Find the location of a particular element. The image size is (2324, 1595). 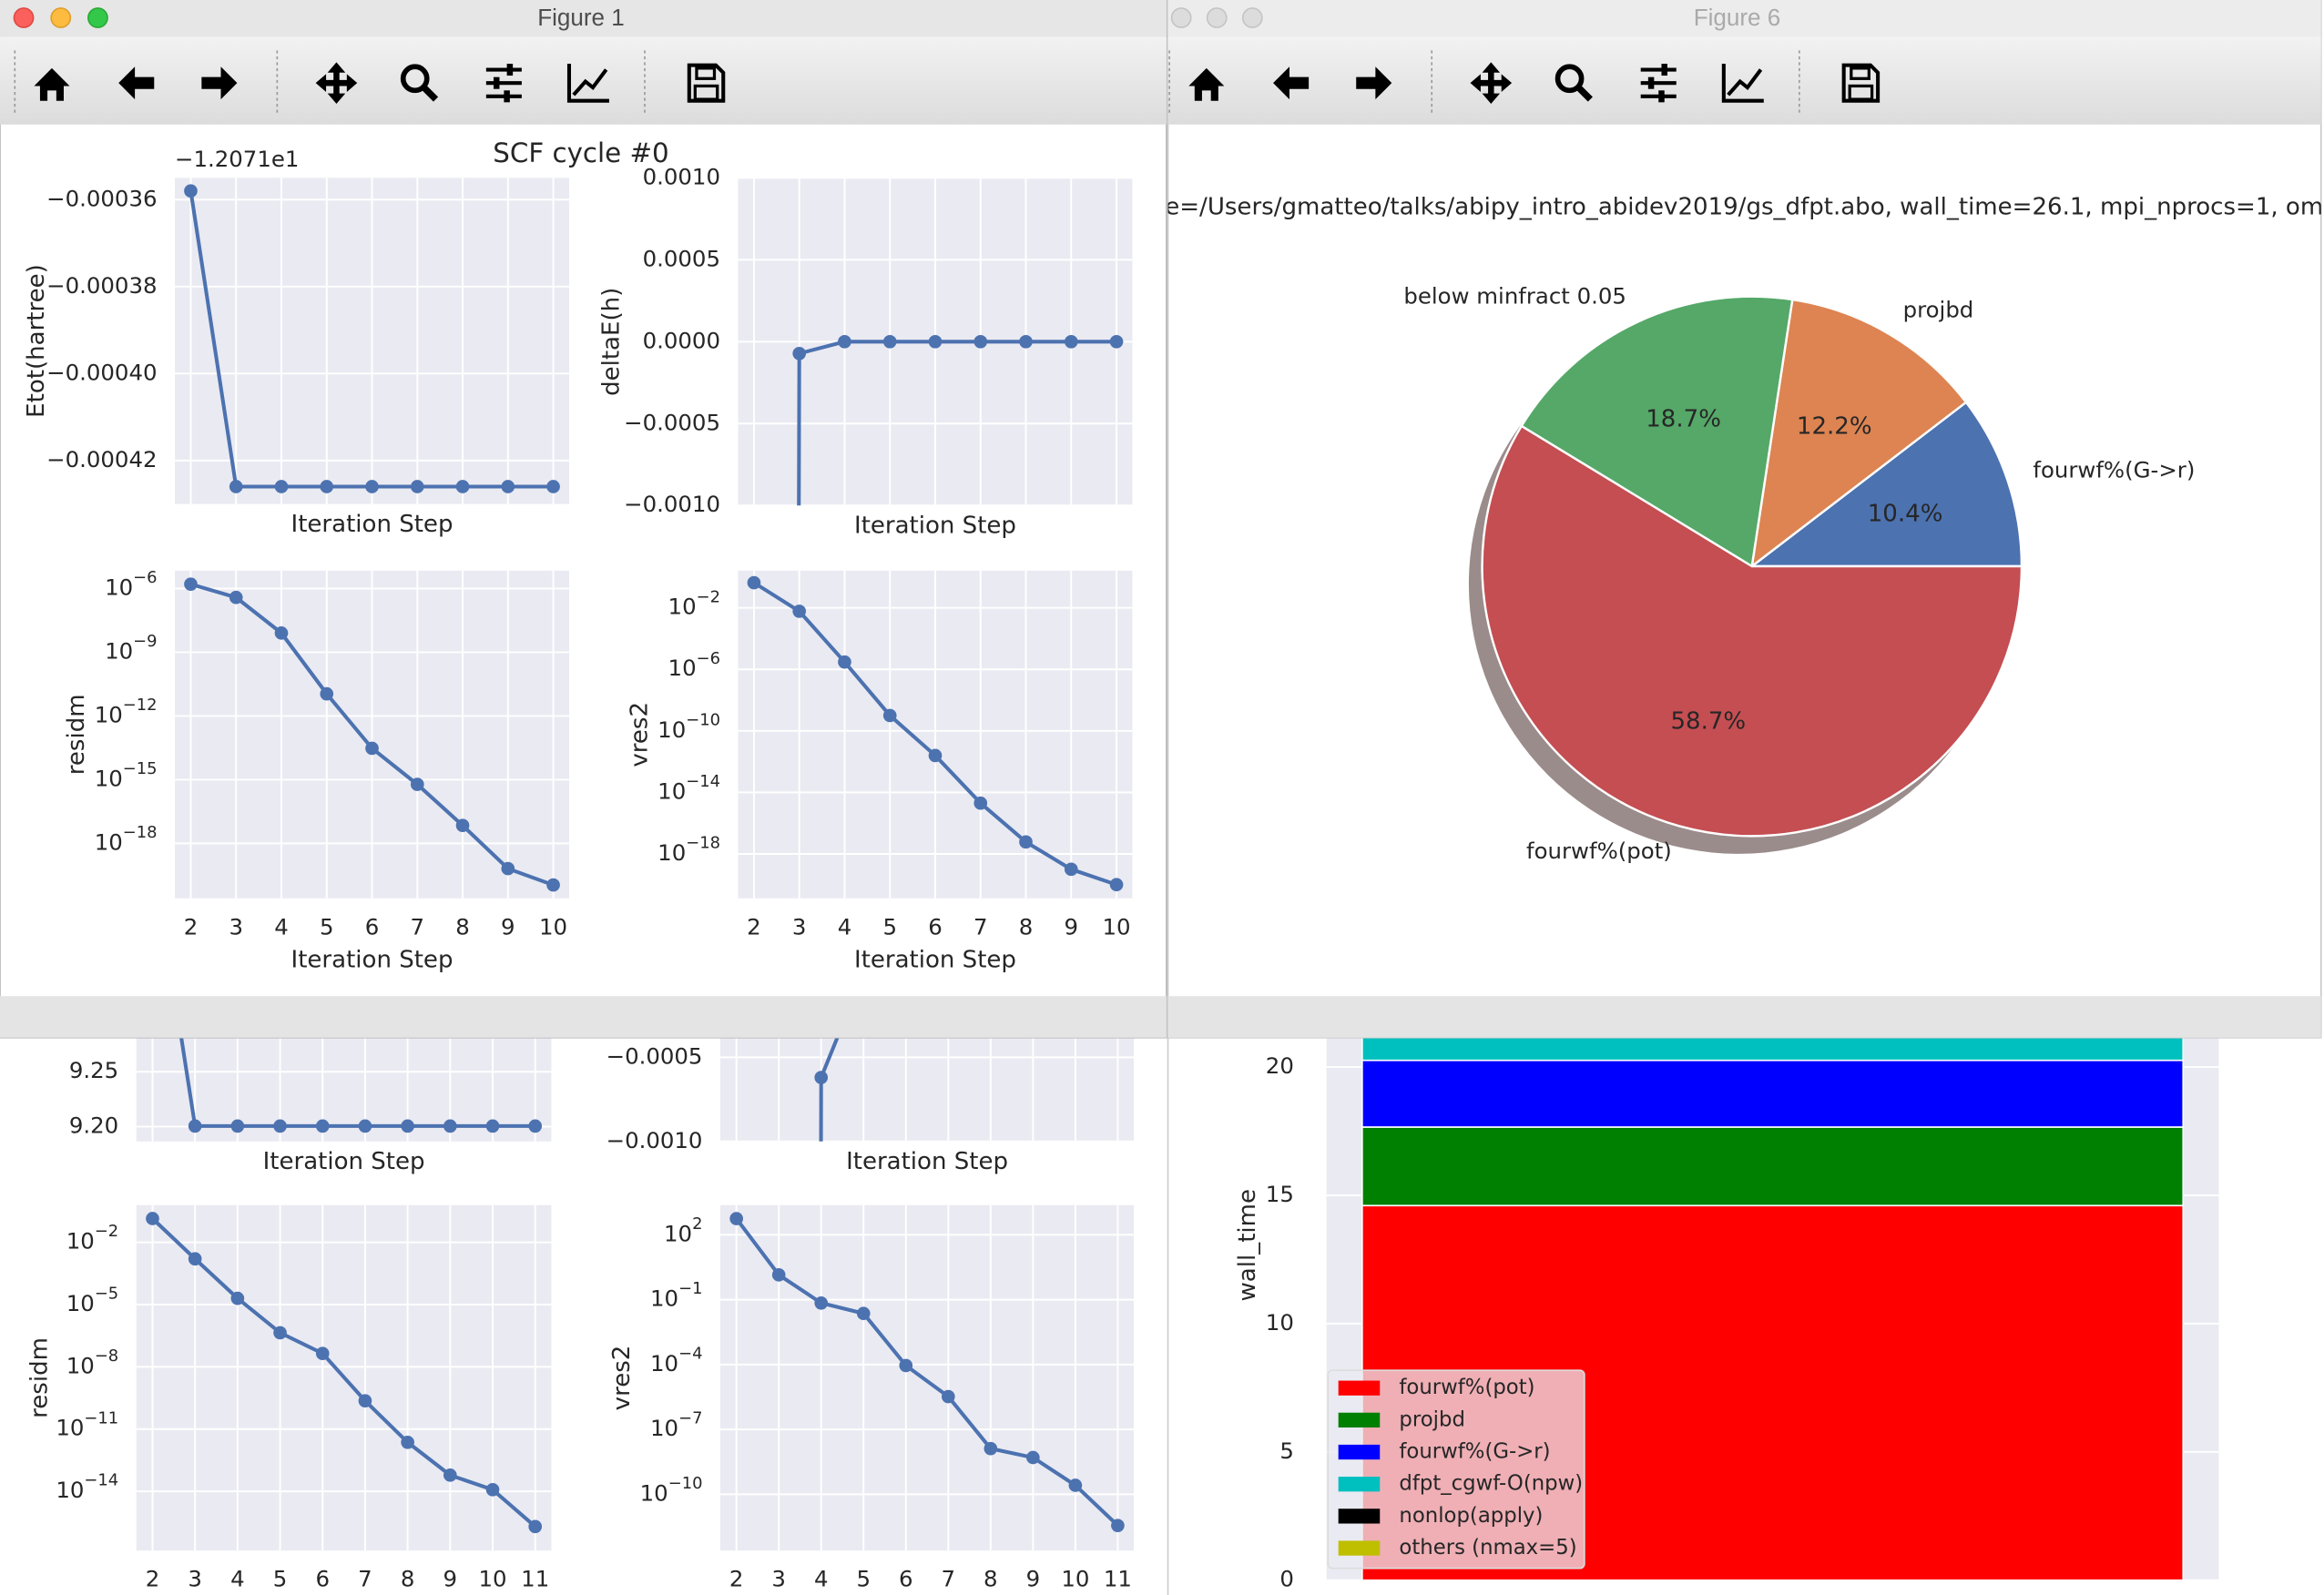

slice-label: below minfract 0.05 is located at coordinates (1514, 296).